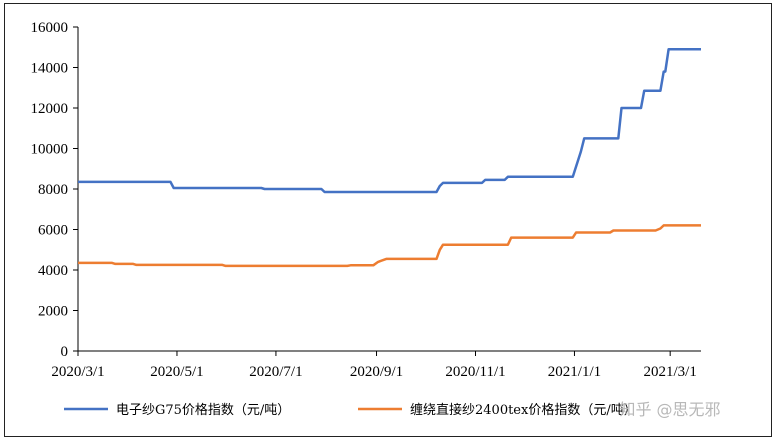  I want to click on x-tick-label: 2020/9/1, so click(376, 372).